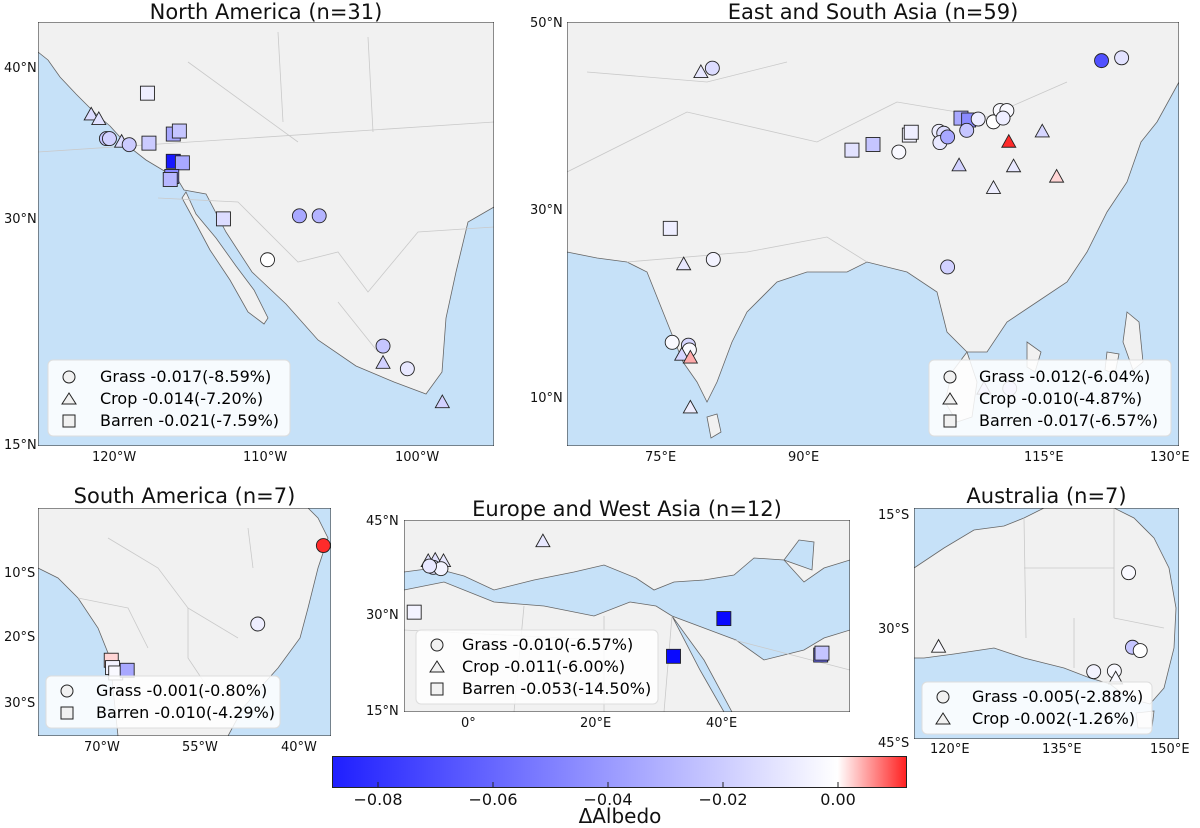  I want to click on tick-label: 45°N, so click(382, 521).